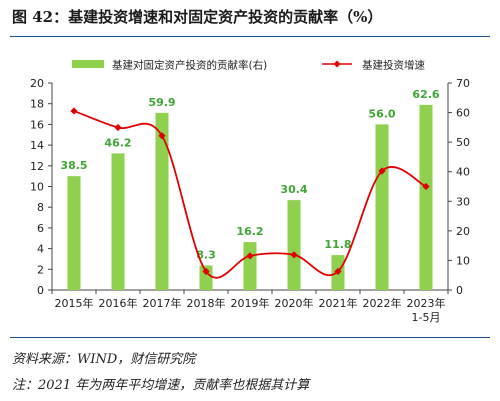 The image size is (500, 401). Describe the element at coordinates (37, 145) in the screenshot. I see `left-tick-label: 14` at that location.